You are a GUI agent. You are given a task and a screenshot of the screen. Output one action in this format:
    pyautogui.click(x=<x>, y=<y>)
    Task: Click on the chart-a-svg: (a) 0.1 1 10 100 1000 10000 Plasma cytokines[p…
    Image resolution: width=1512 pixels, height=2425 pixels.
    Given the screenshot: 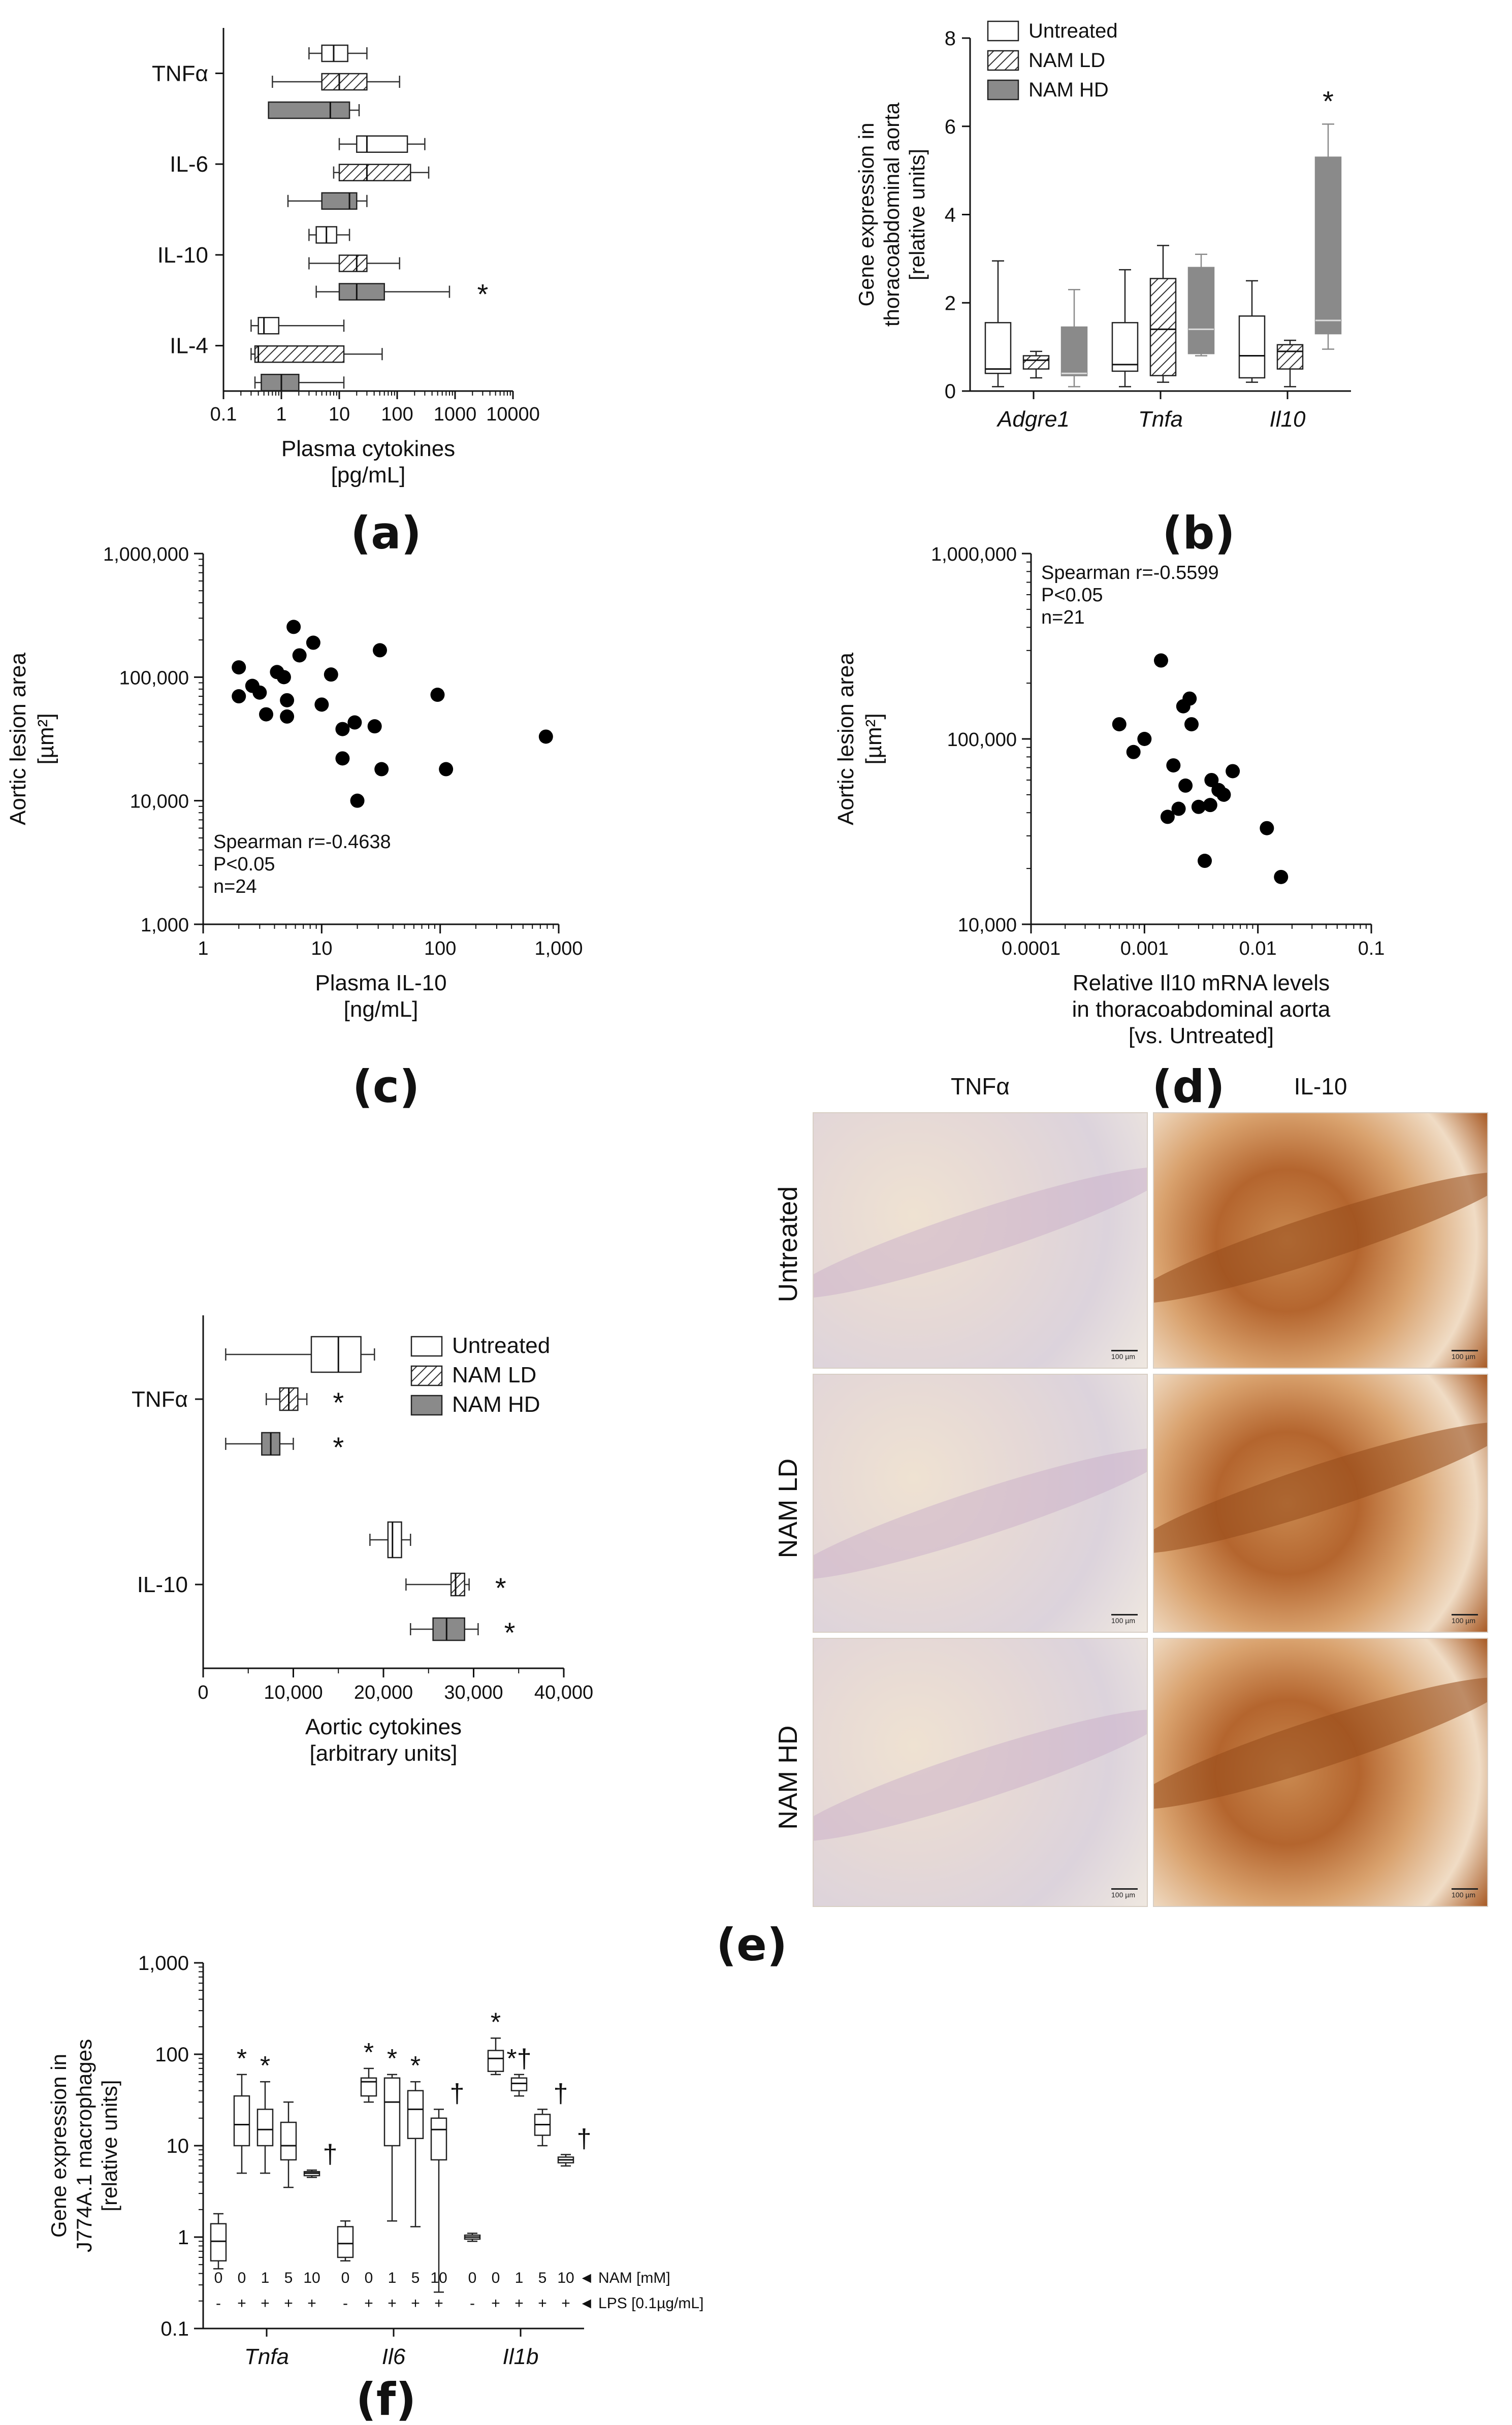 What is the action you would take?
    pyautogui.click(x=346, y=294)
    